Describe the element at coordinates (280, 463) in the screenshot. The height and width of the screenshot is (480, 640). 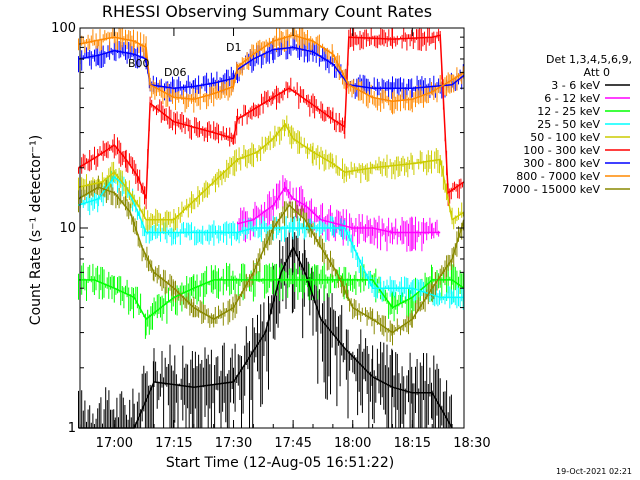
I see `x-axis-label: Start Time (12-Aug-05 16:51:22)` at that location.